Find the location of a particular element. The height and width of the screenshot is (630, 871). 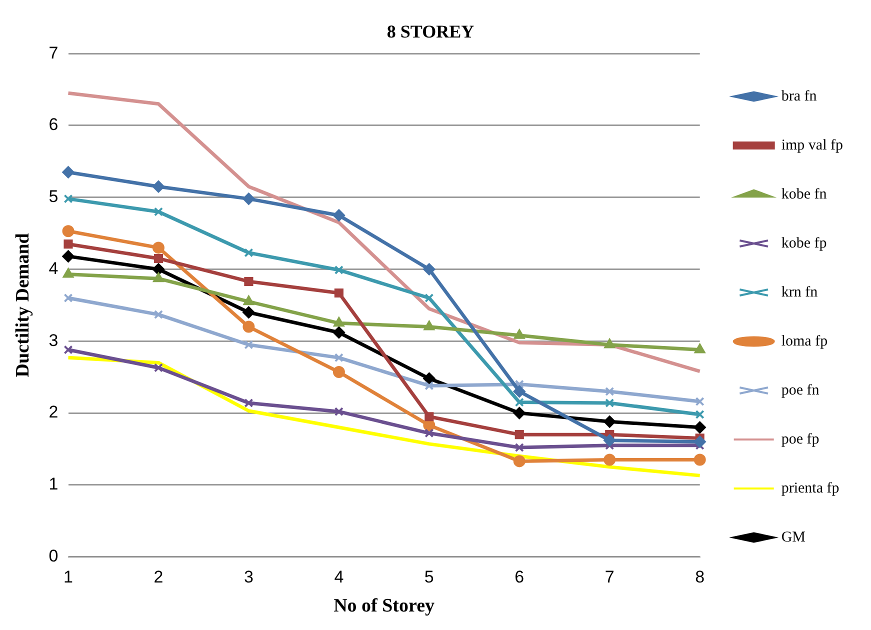

x-tick-label: 6 is located at coordinates (519, 577).